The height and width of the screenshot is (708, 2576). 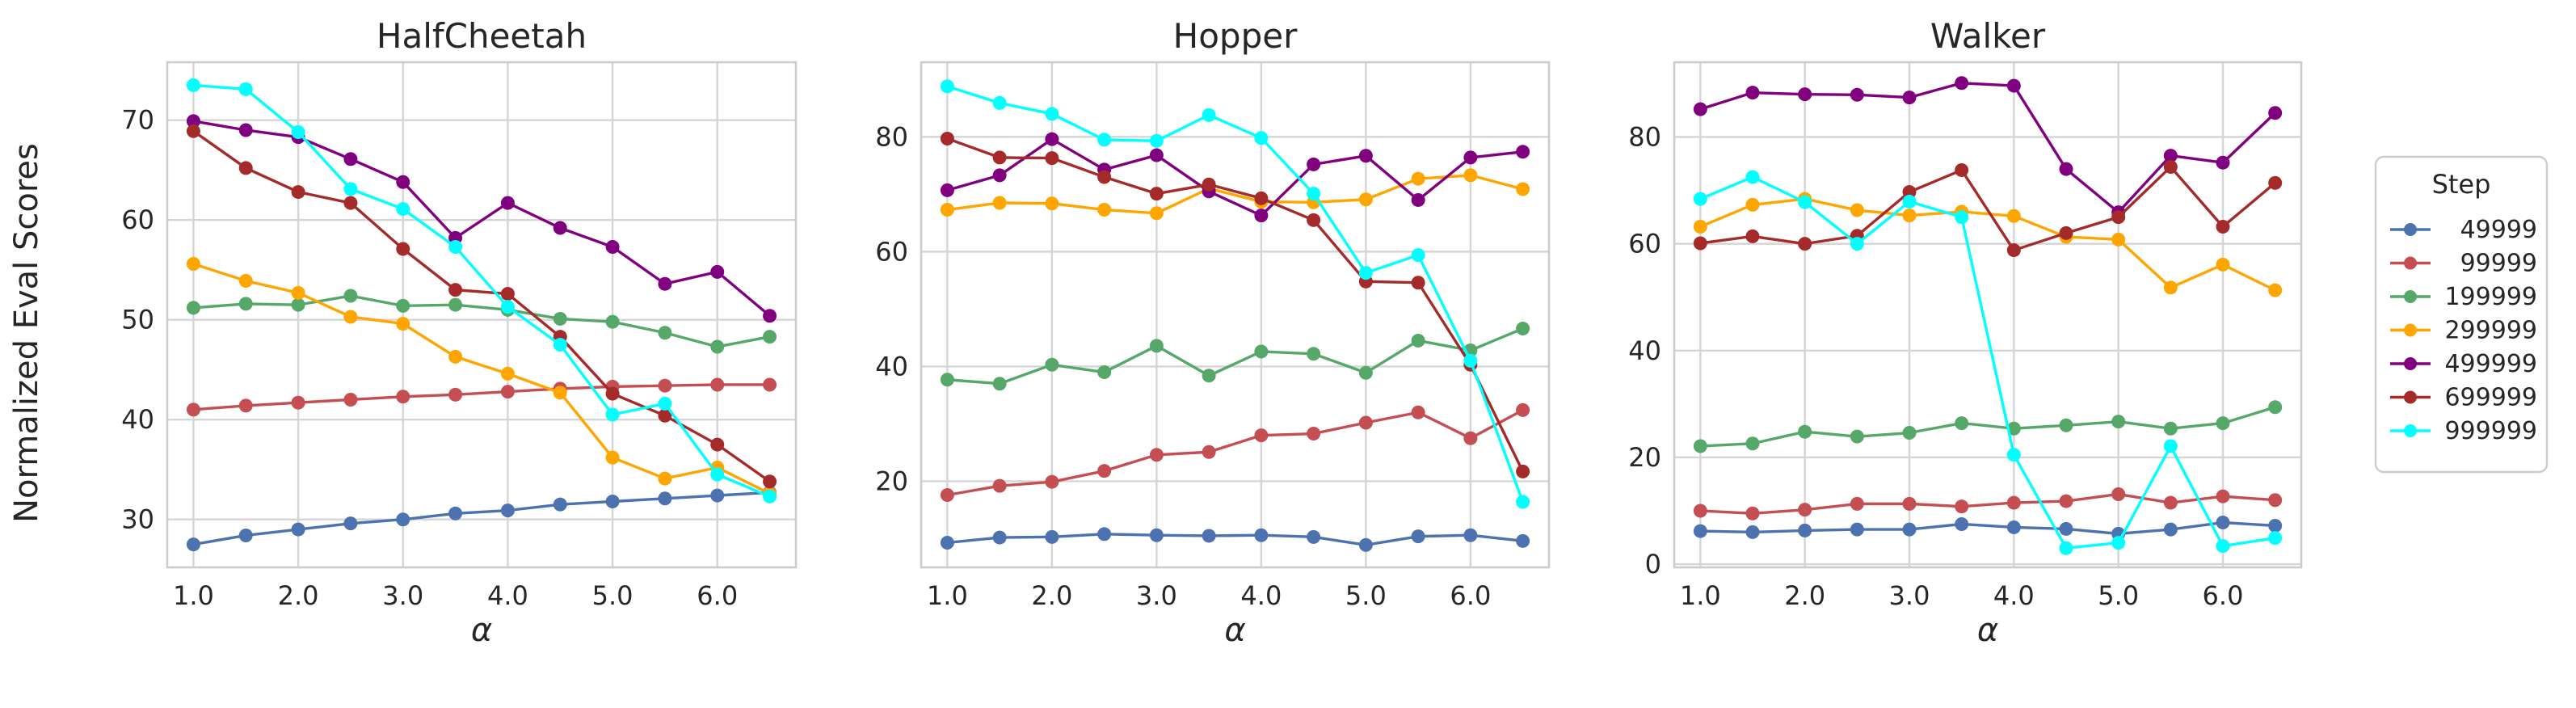 What do you see at coordinates (137, 121) in the screenshot?
I see `y-tick-label: 70` at bounding box center [137, 121].